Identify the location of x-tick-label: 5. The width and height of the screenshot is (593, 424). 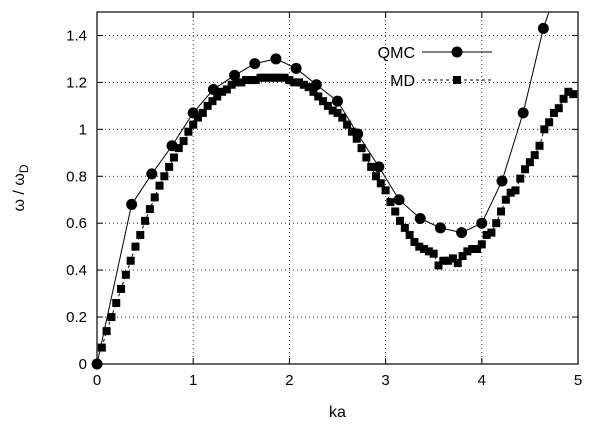
(578, 380).